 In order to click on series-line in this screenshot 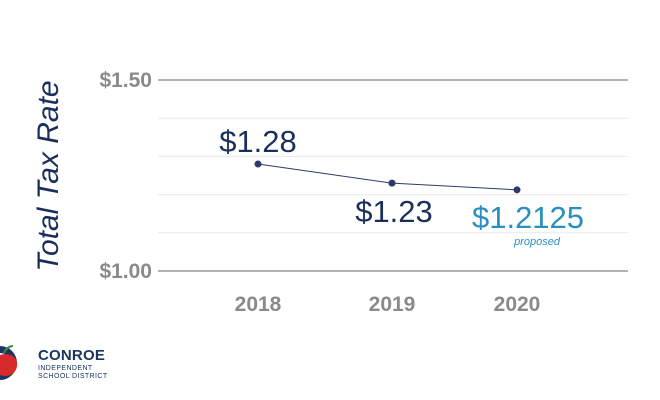, I will do `click(387, 177)`.